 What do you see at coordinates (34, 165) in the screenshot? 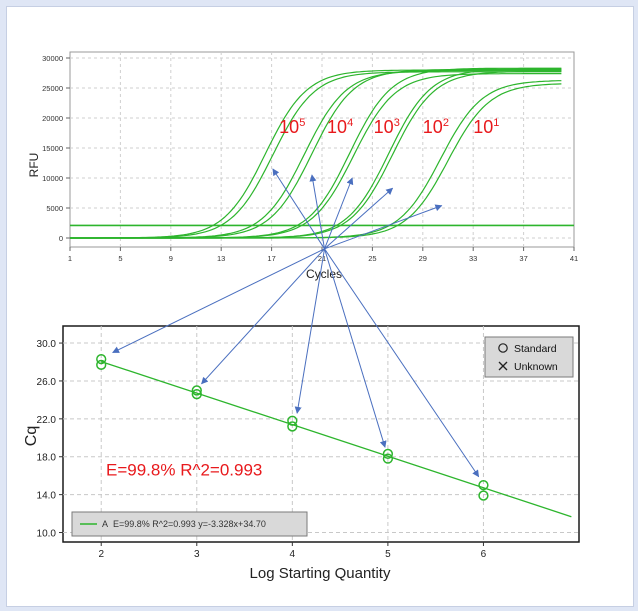
I see `amplification-y-axis-label: RFU` at bounding box center [34, 165].